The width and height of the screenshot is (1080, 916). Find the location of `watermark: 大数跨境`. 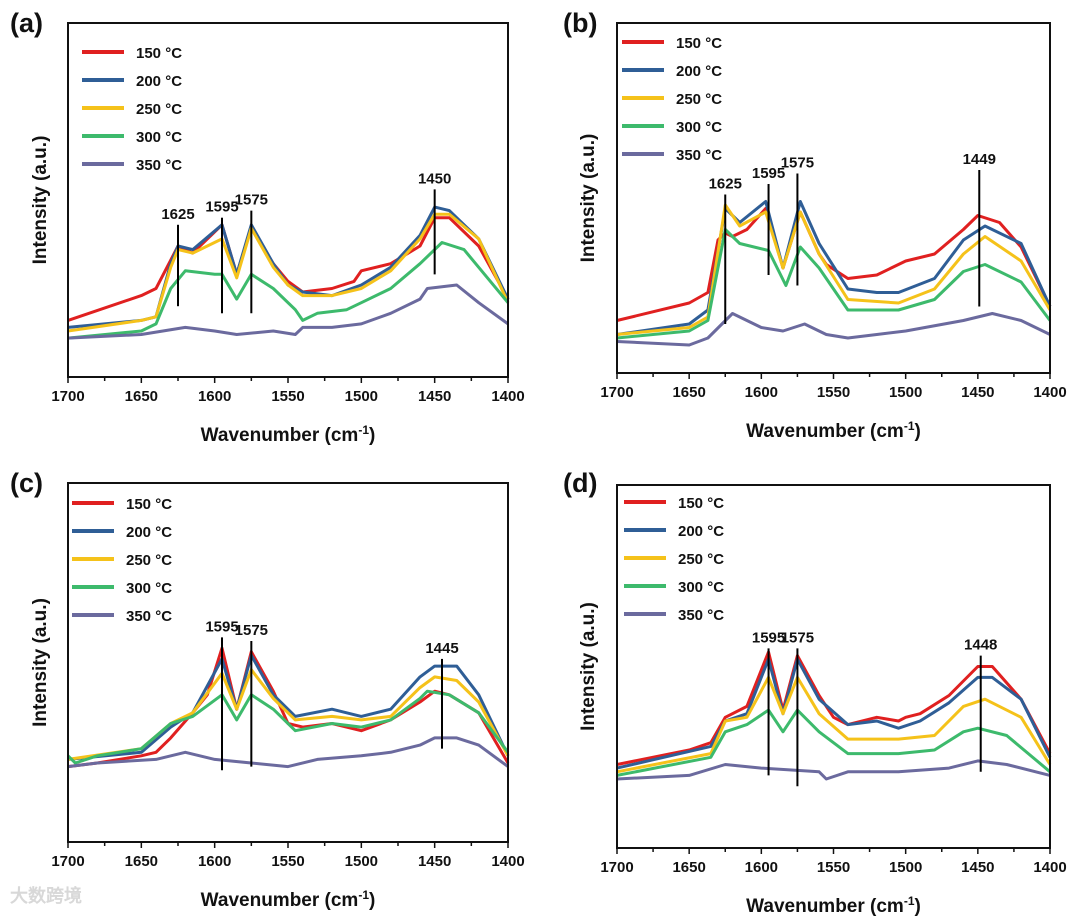

watermark: 大数跨境 is located at coordinates (46, 895).